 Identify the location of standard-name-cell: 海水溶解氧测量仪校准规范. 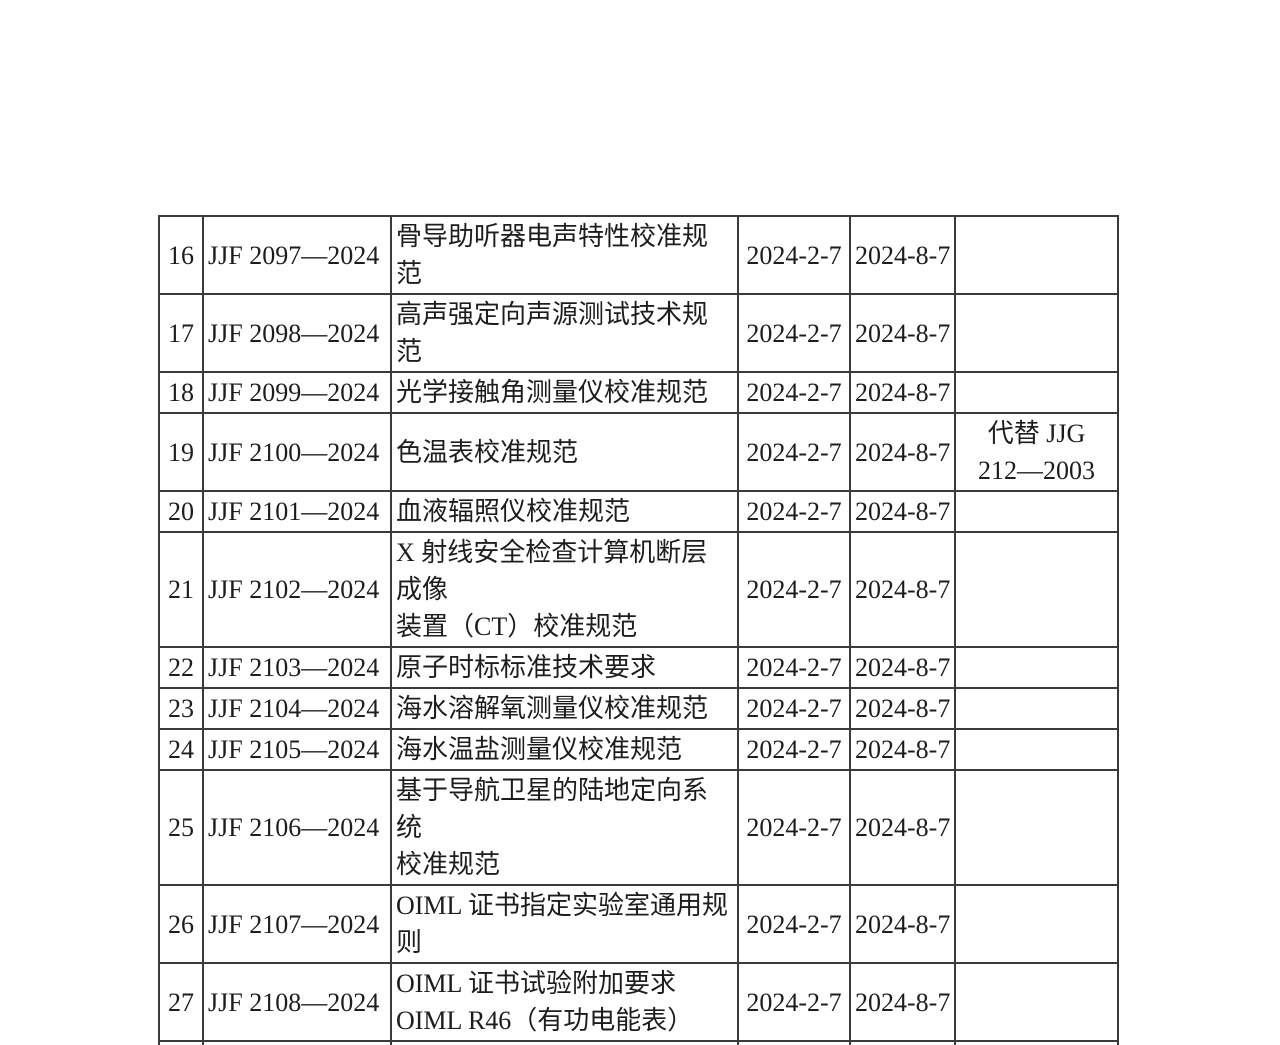
(564, 708).